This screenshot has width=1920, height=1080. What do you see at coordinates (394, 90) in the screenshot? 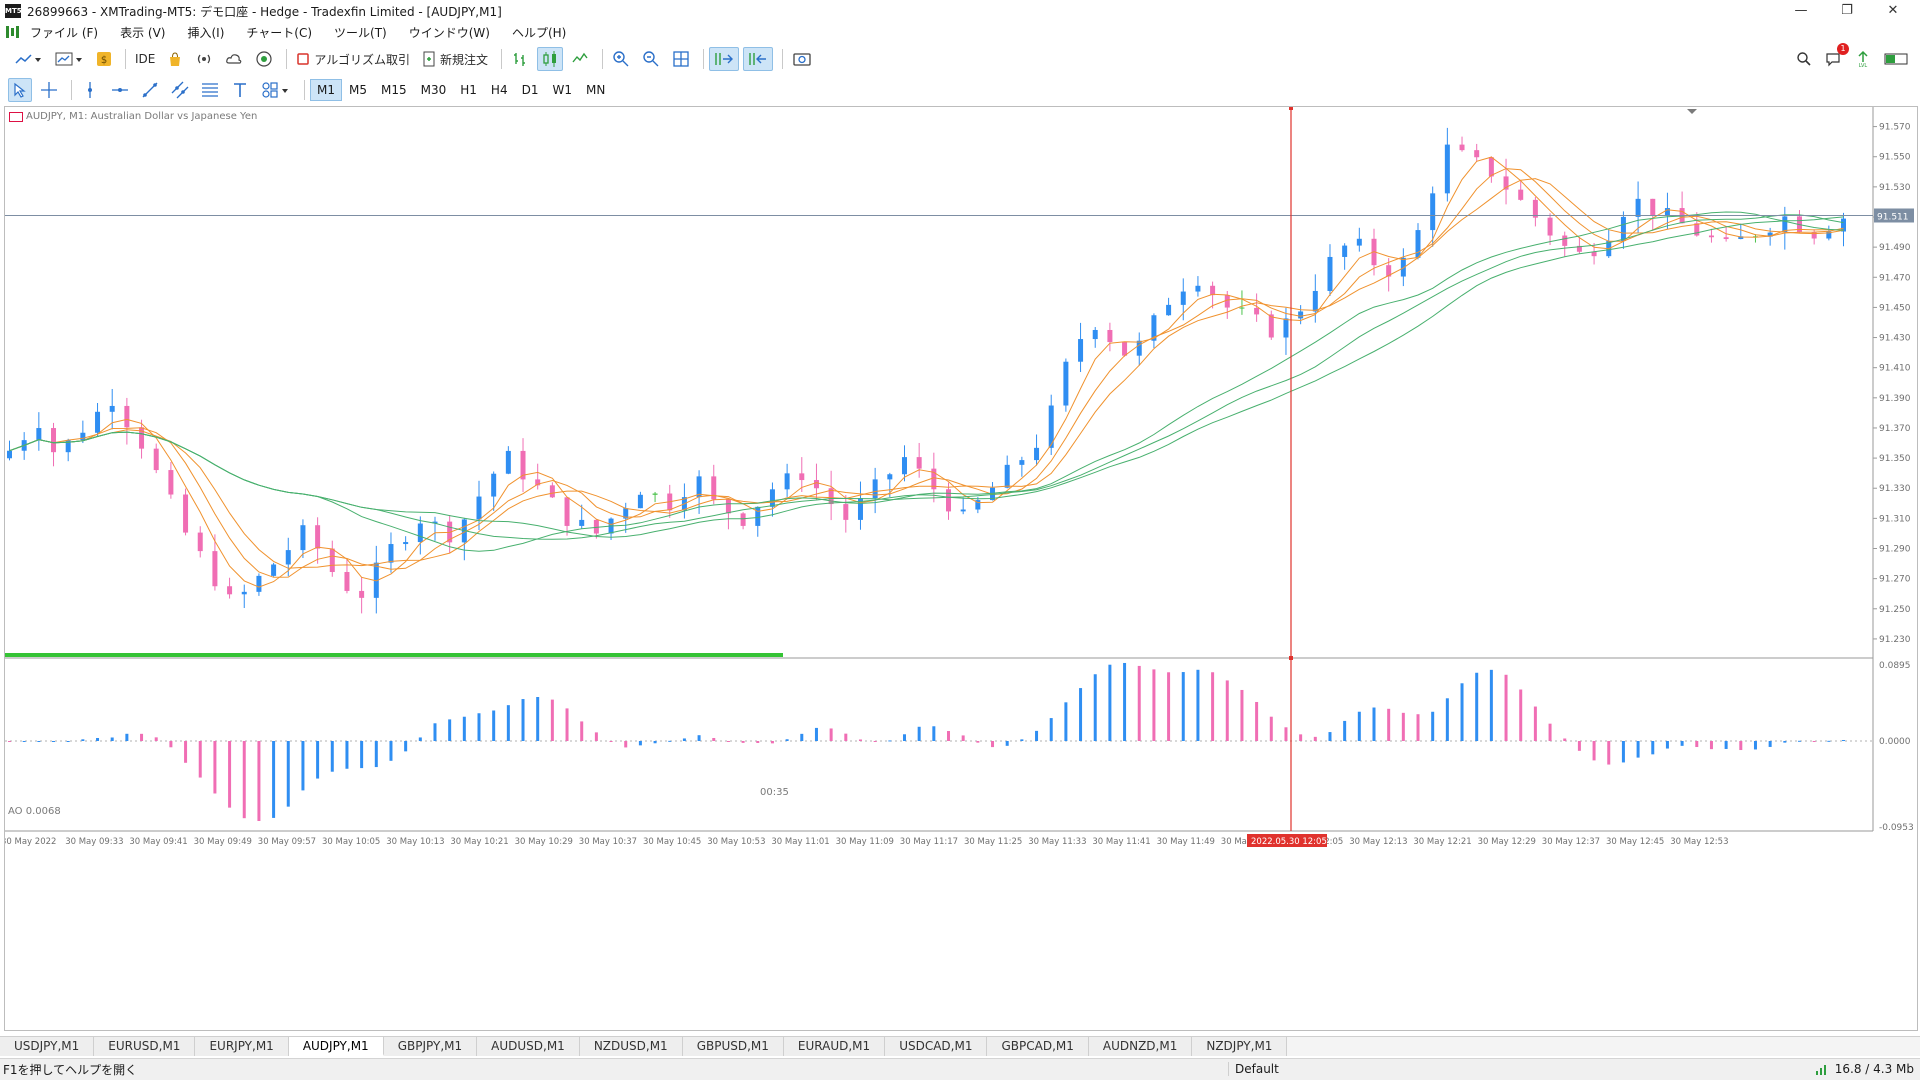
I see `timeframe-m15: M15` at bounding box center [394, 90].